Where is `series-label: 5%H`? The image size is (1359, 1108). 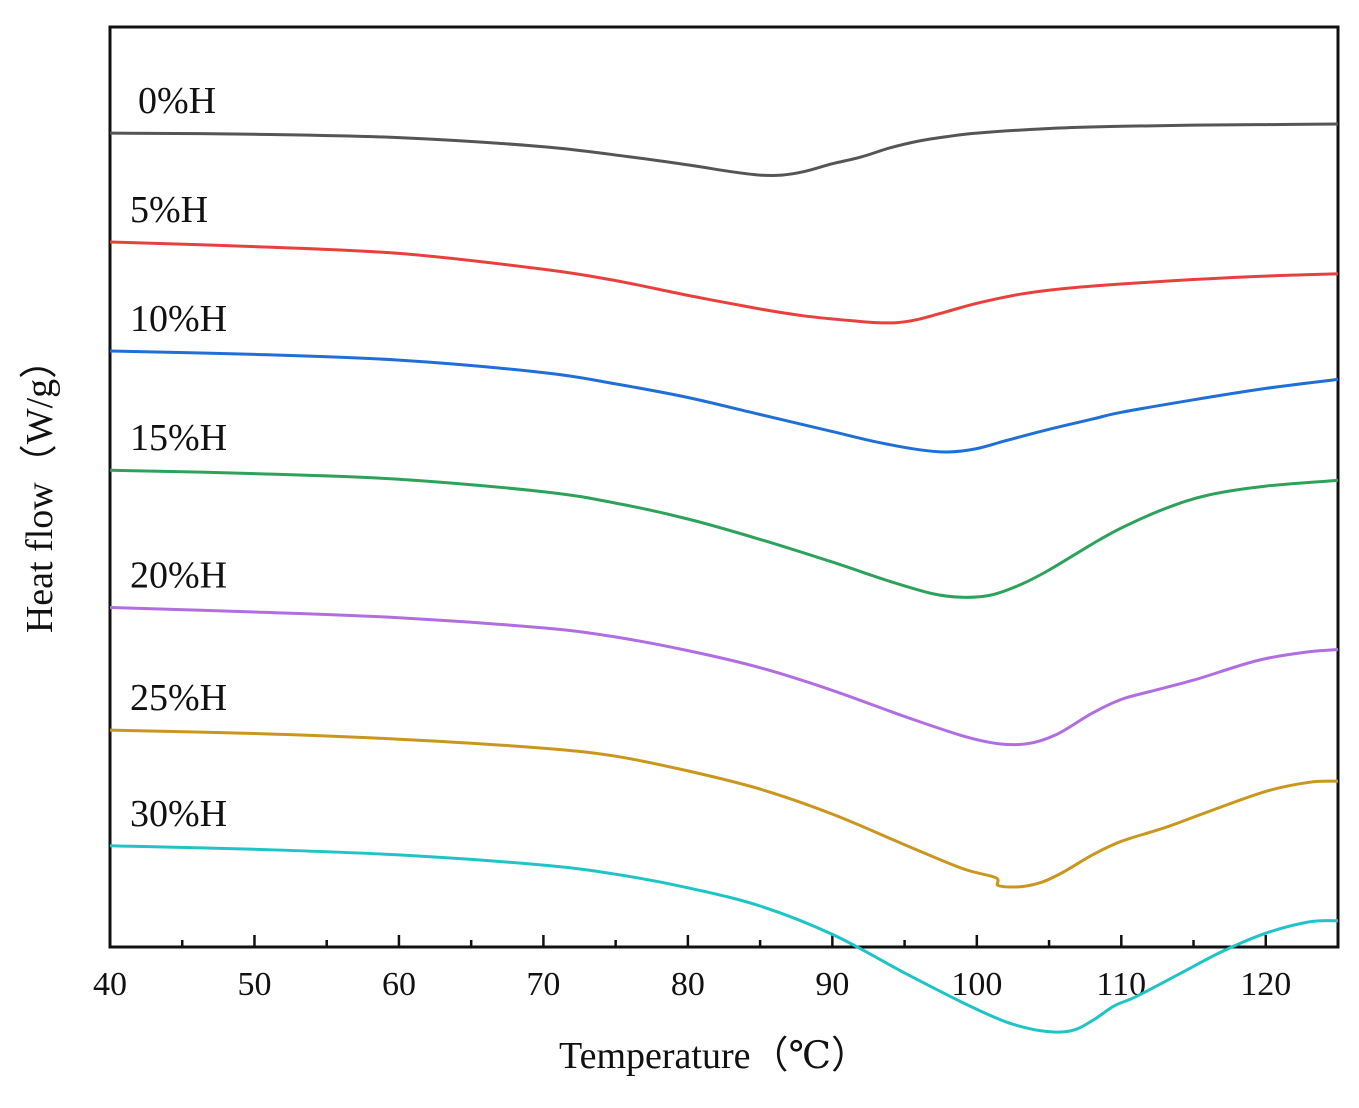 series-label: 5%H is located at coordinates (169, 210).